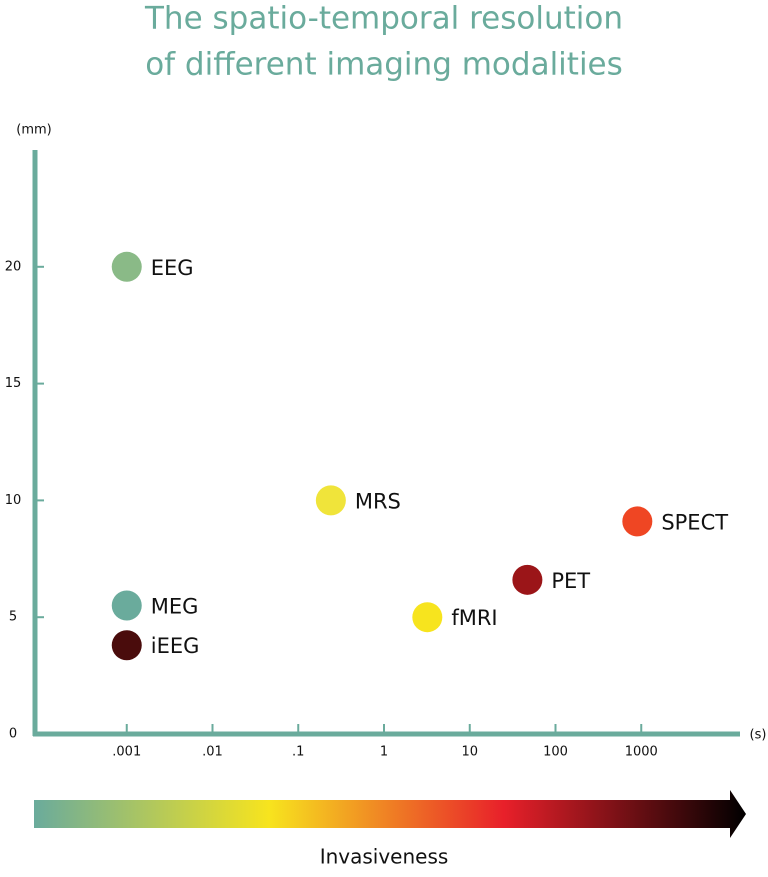 The height and width of the screenshot is (877, 768). What do you see at coordinates (13, 266) in the screenshot?
I see `y-tick-label: 20` at bounding box center [13, 266].